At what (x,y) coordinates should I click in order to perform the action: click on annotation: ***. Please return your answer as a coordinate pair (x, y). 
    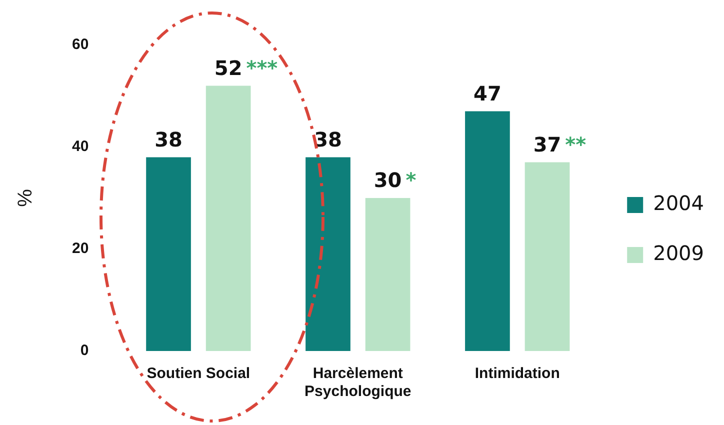
    Looking at the image, I should click on (262, 68).